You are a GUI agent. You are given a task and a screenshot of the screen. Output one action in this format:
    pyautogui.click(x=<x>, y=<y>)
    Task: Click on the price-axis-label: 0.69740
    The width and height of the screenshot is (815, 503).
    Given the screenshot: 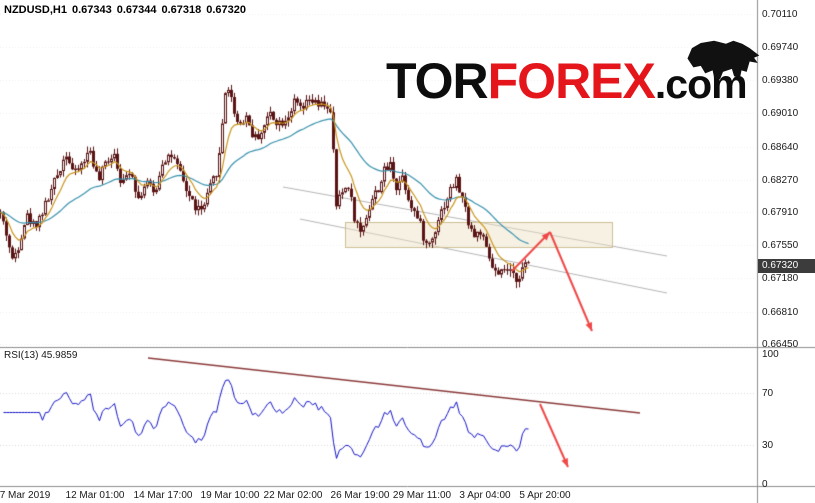 What is the action you would take?
    pyautogui.click(x=780, y=48)
    